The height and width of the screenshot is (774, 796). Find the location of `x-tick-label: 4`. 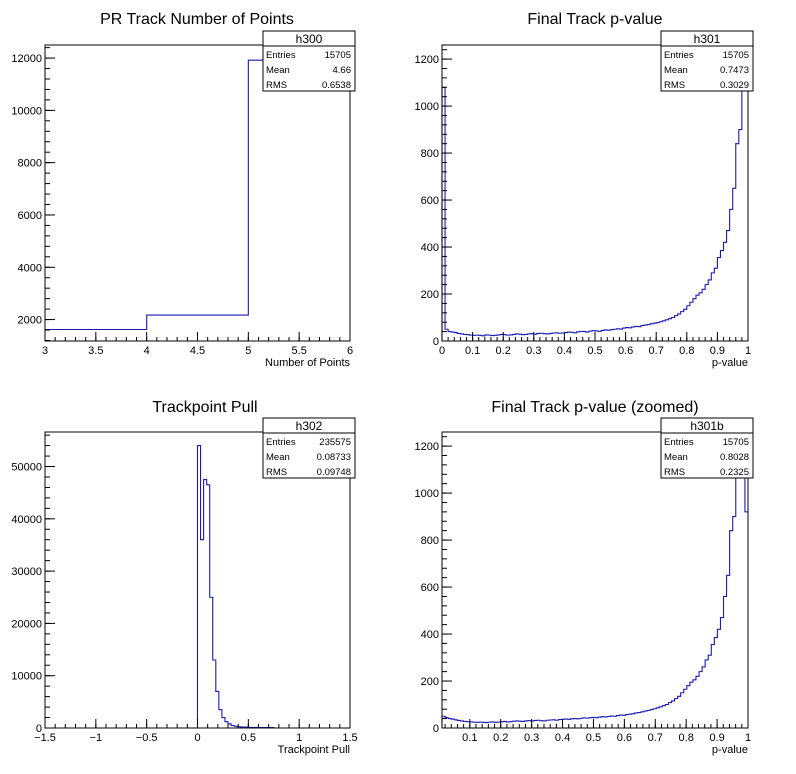

x-tick-label: 4 is located at coordinates (147, 351).